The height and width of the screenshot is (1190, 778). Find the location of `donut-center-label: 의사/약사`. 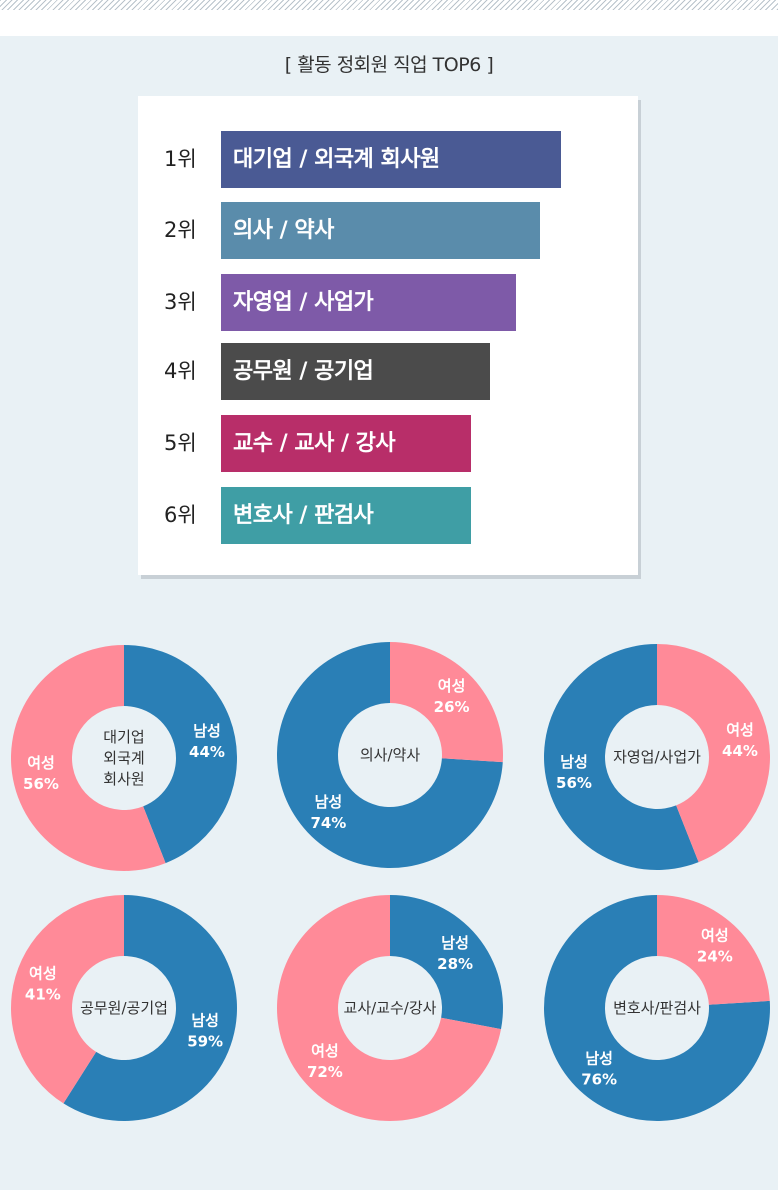

donut-center-label: 의사/약사 is located at coordinates (390, 755).